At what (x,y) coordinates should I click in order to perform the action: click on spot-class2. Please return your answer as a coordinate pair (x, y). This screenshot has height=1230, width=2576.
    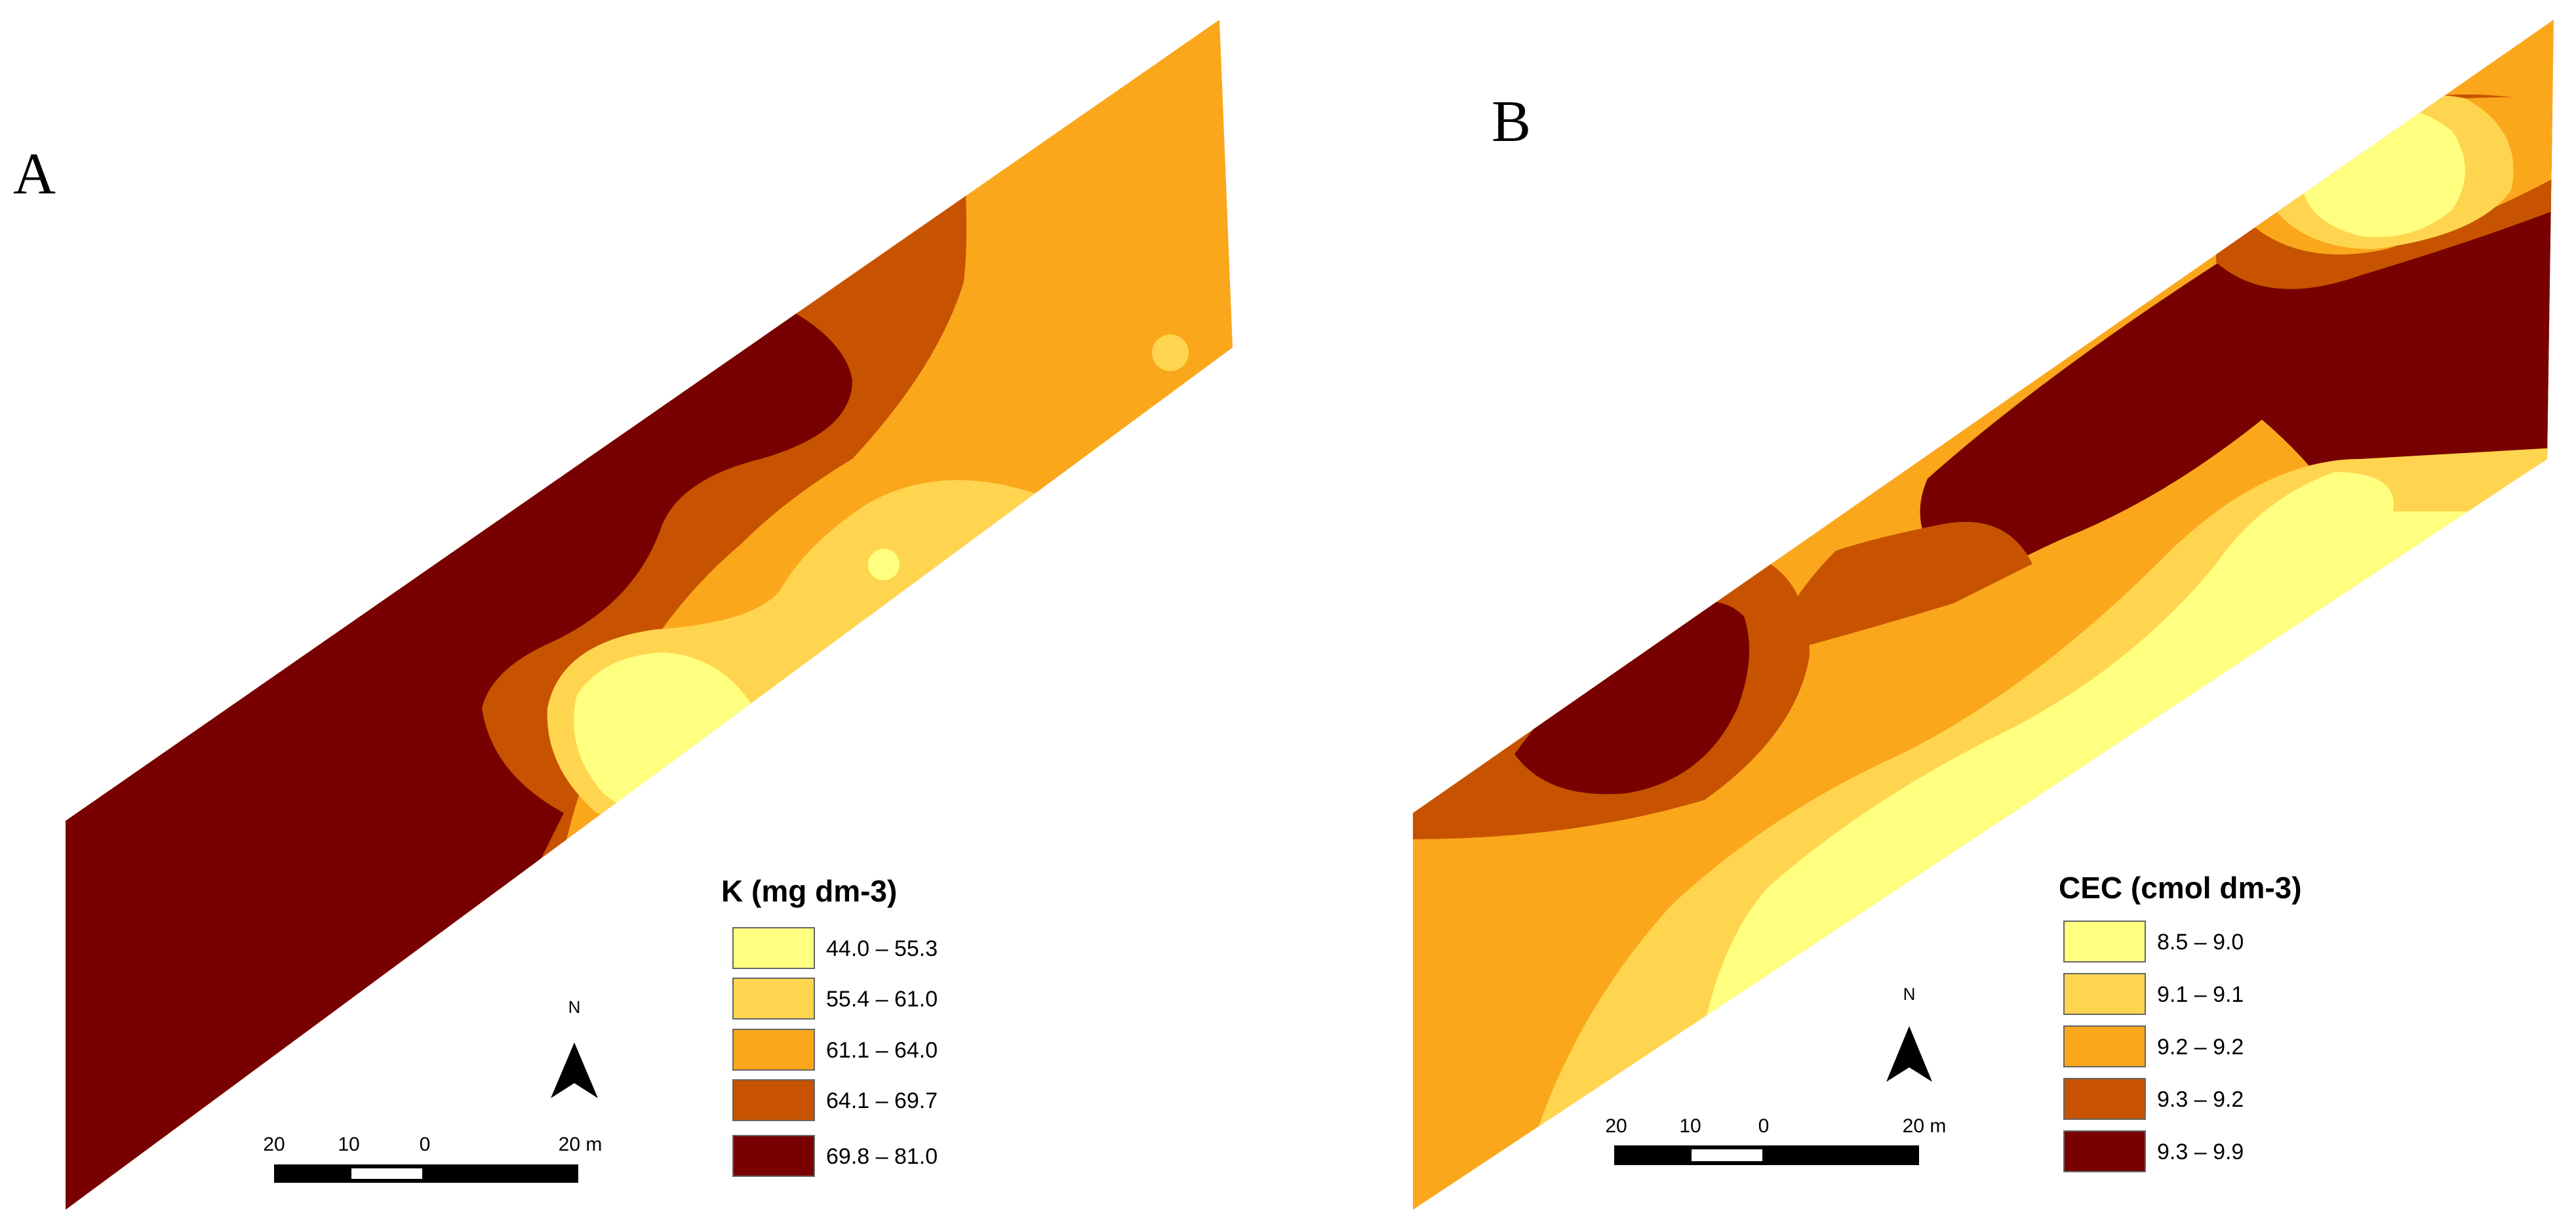
    Looking at the image, I should click on (1170, 352).